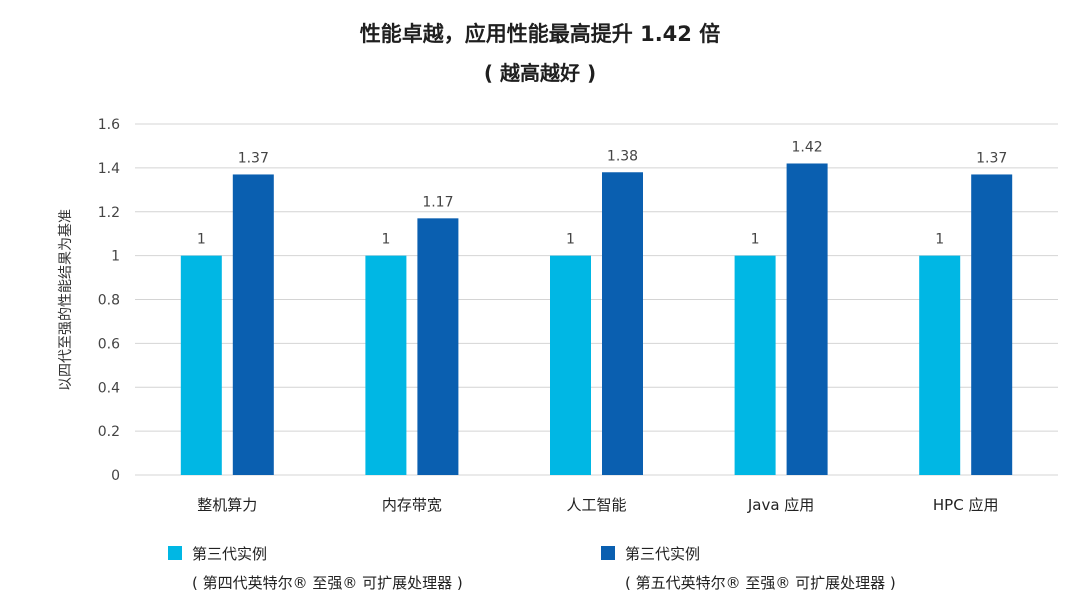  Describe the element at coordinates (109, 432) in the screenshot. I see `y-tick-label: 0.2` at that location.